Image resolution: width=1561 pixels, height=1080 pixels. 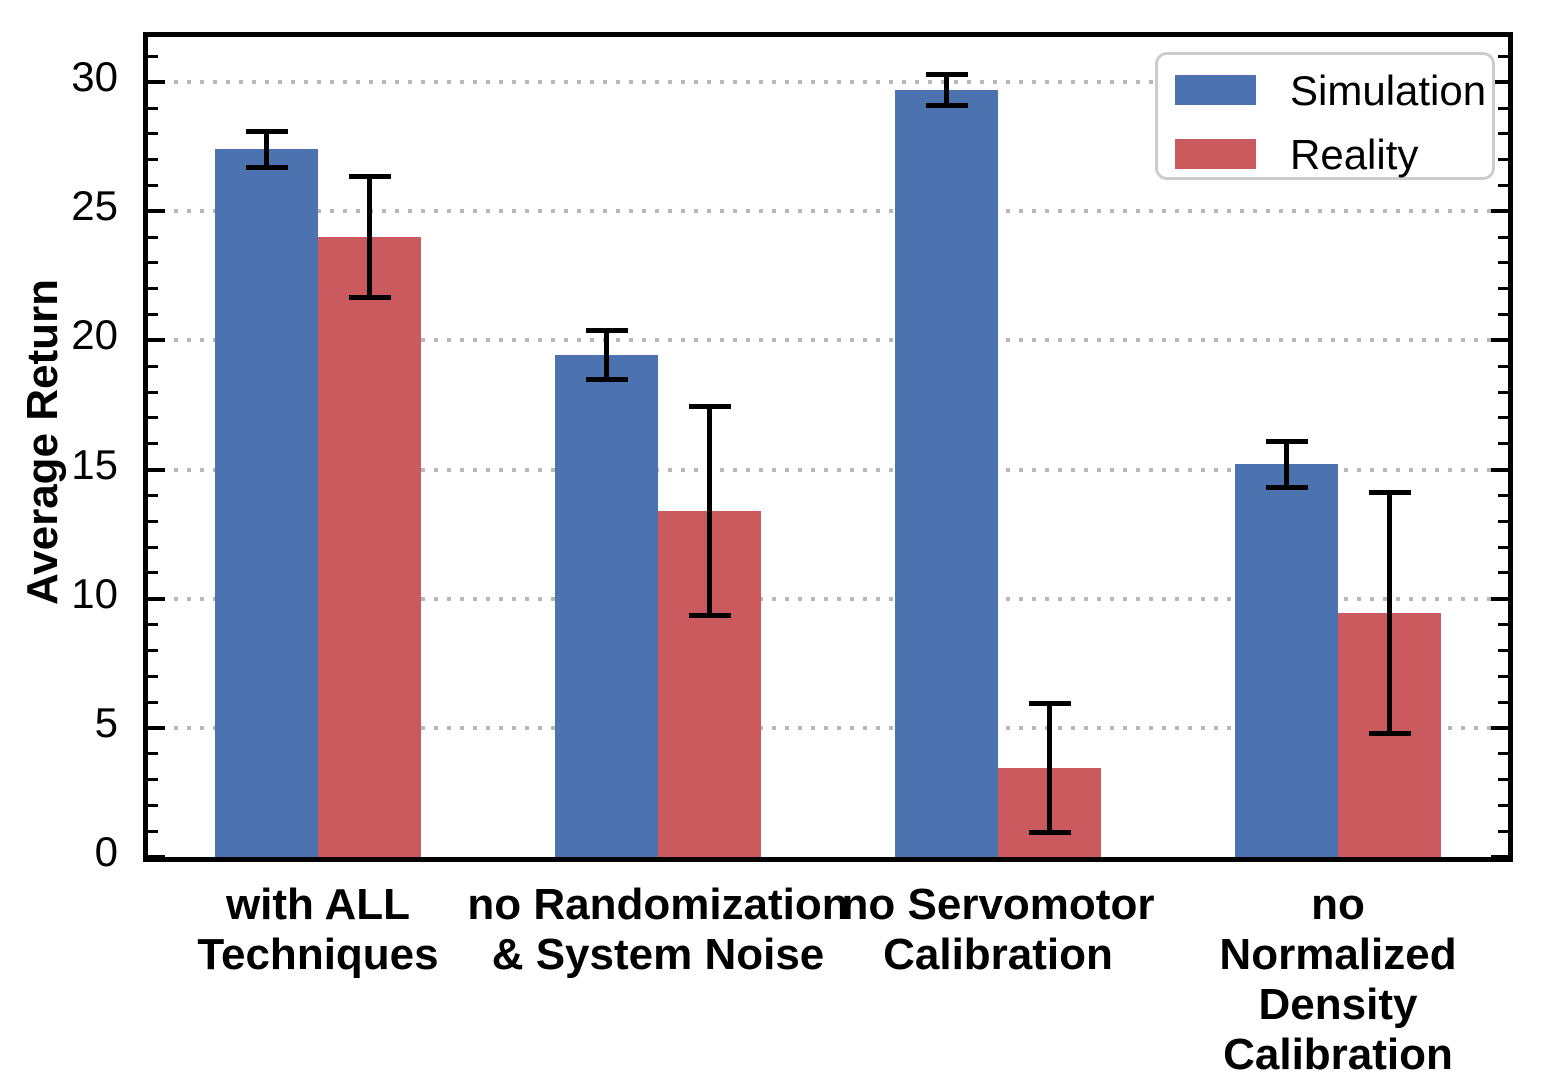 I want to click on y-tick-label-5: 5, so click(x=106, y=722).